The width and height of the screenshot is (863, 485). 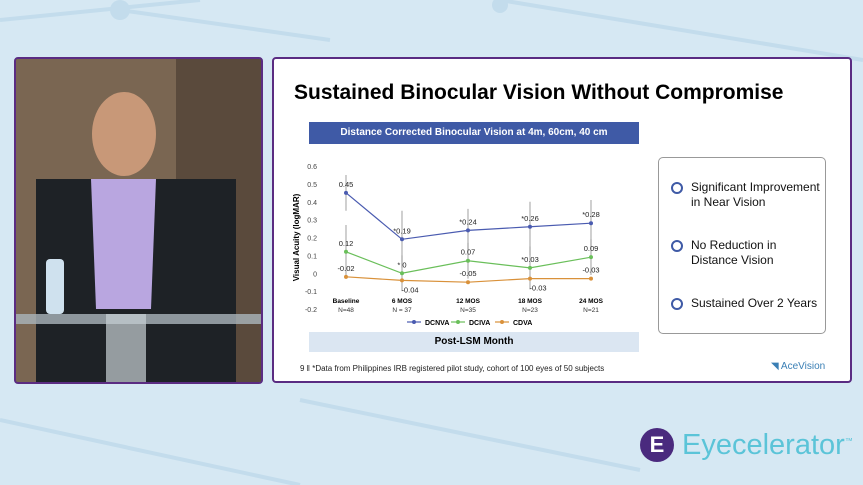 I want to click on y-tick-label: 0, so click(x=315, y=274).